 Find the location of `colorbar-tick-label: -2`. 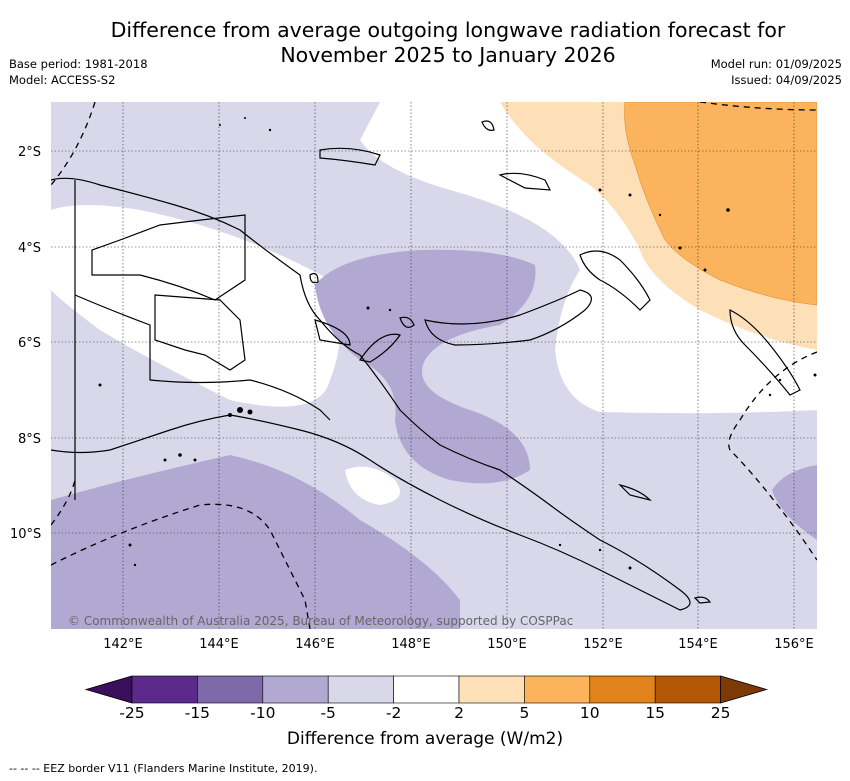

colorbar-tick-label: -2 is located at coordinates (393, 713).